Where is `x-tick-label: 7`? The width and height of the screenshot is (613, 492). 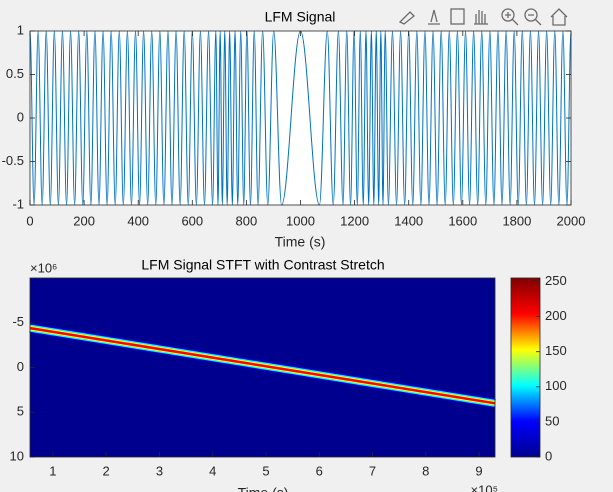 x-tick-label: 7 is located at coordinates (372, 470).